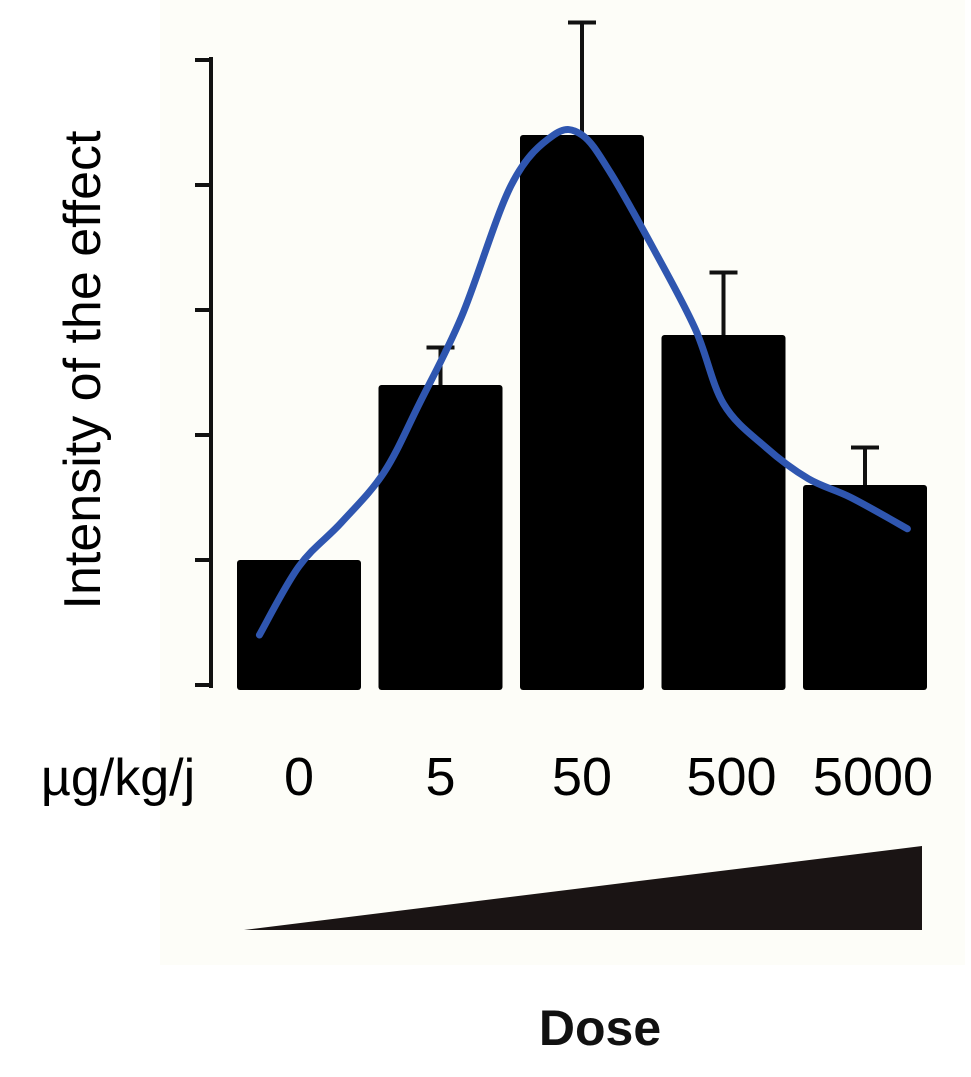  I want to click on y-axis, so click(204, 372).